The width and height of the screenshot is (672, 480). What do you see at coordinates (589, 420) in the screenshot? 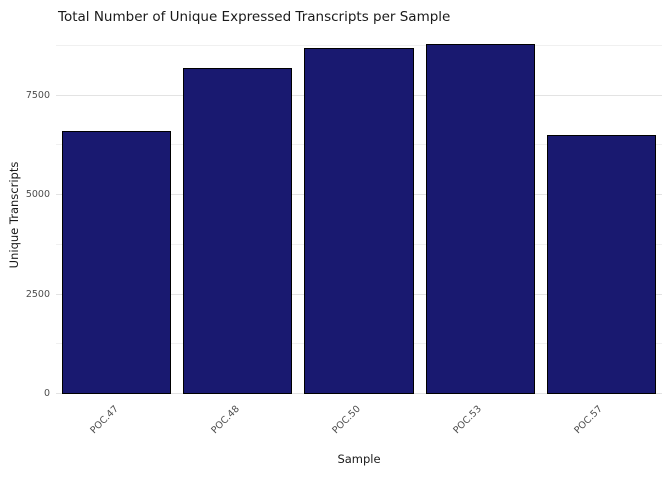
I see `x-tick-label: POC.57` at bounding box center [589, 420].